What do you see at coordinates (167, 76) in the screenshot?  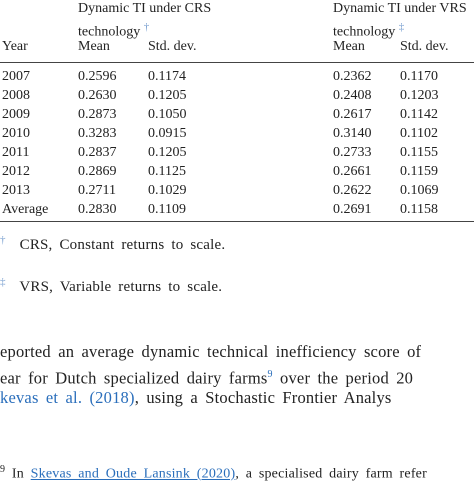 I see `table-cell: 0.1174` at bounding box center [167, 76].